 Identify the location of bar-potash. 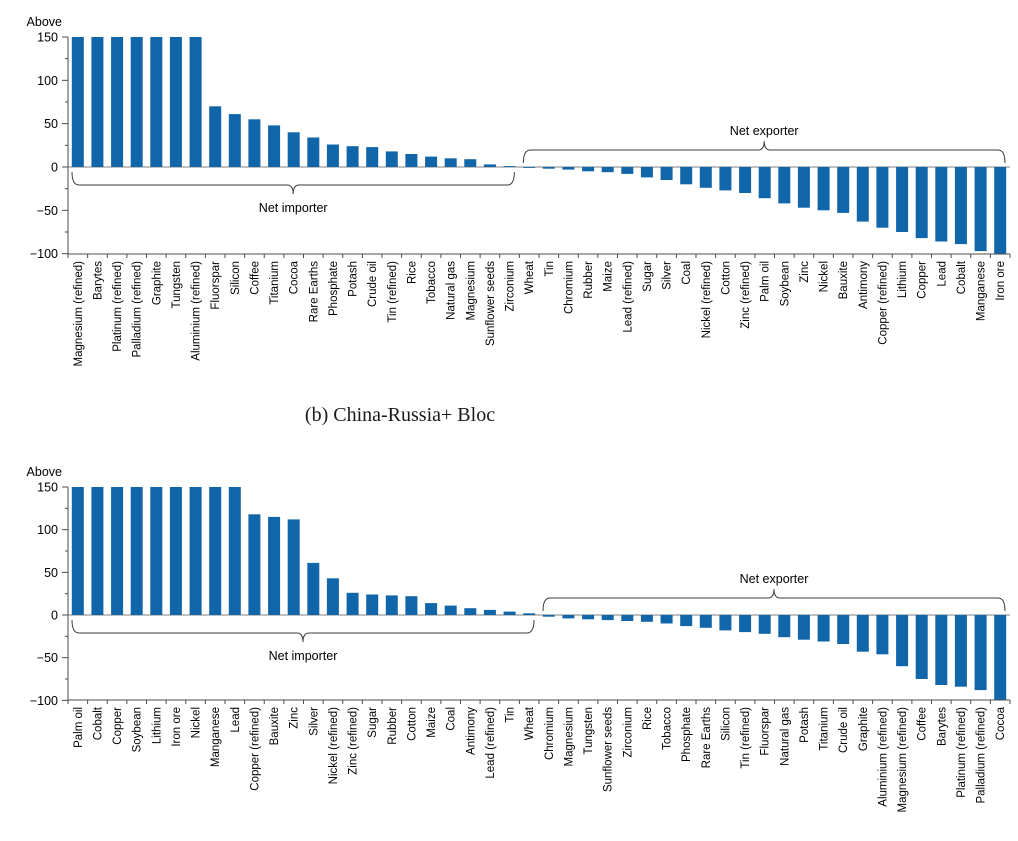
(352, 156).